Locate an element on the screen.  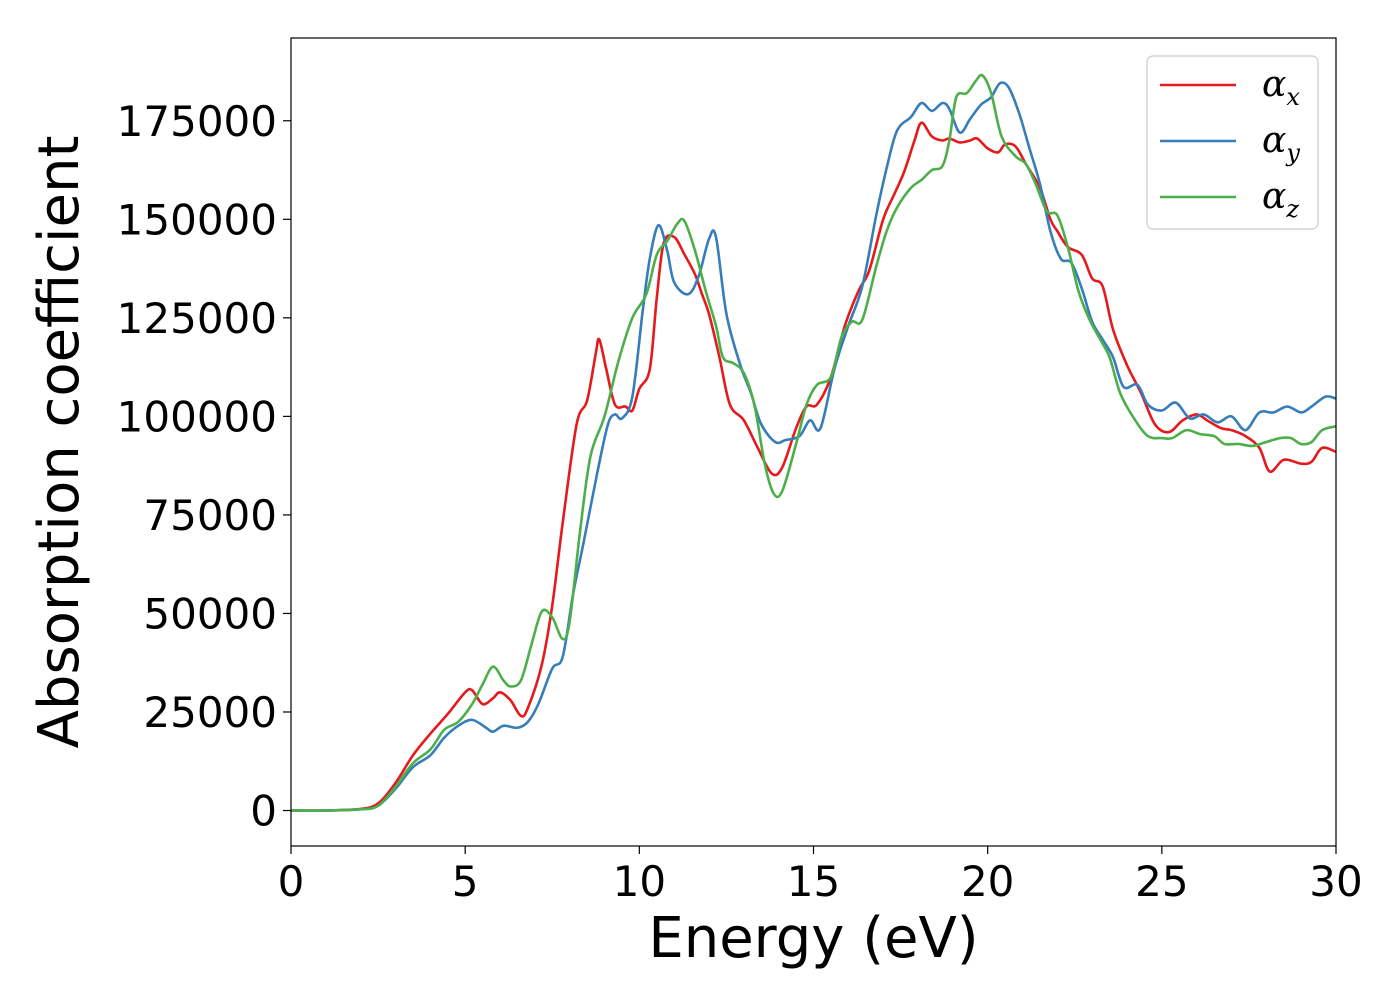
x-tick-label: 10 is located at coordinates (639, 881).